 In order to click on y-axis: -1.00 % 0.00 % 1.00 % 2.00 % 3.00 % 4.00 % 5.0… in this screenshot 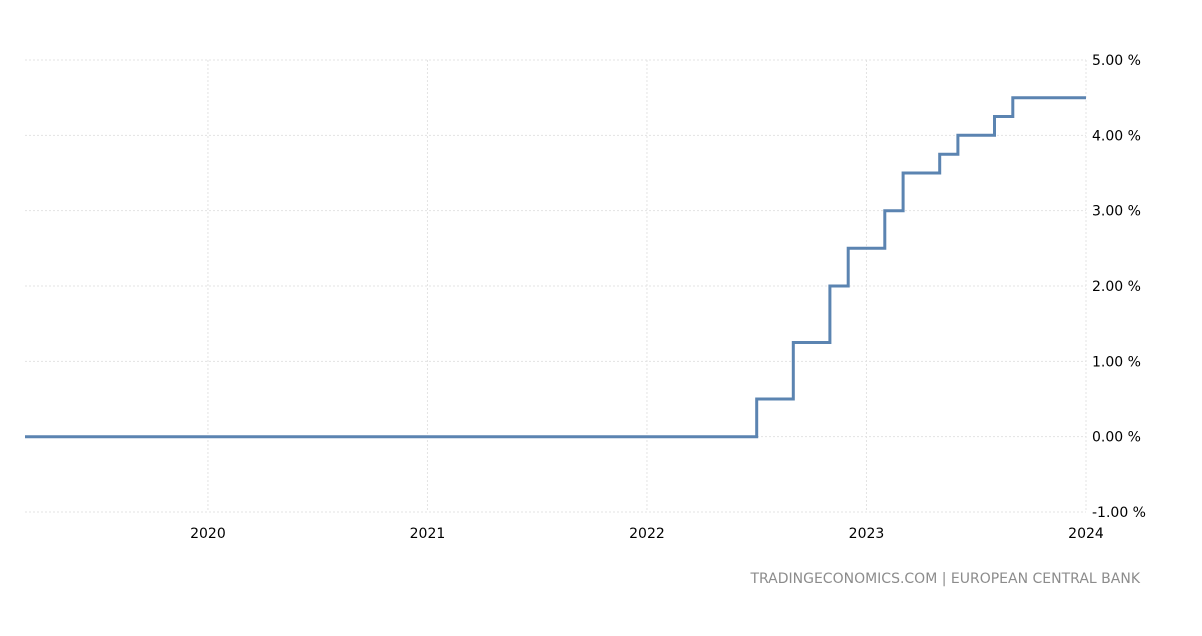, I will do `click(1119, 287)`.